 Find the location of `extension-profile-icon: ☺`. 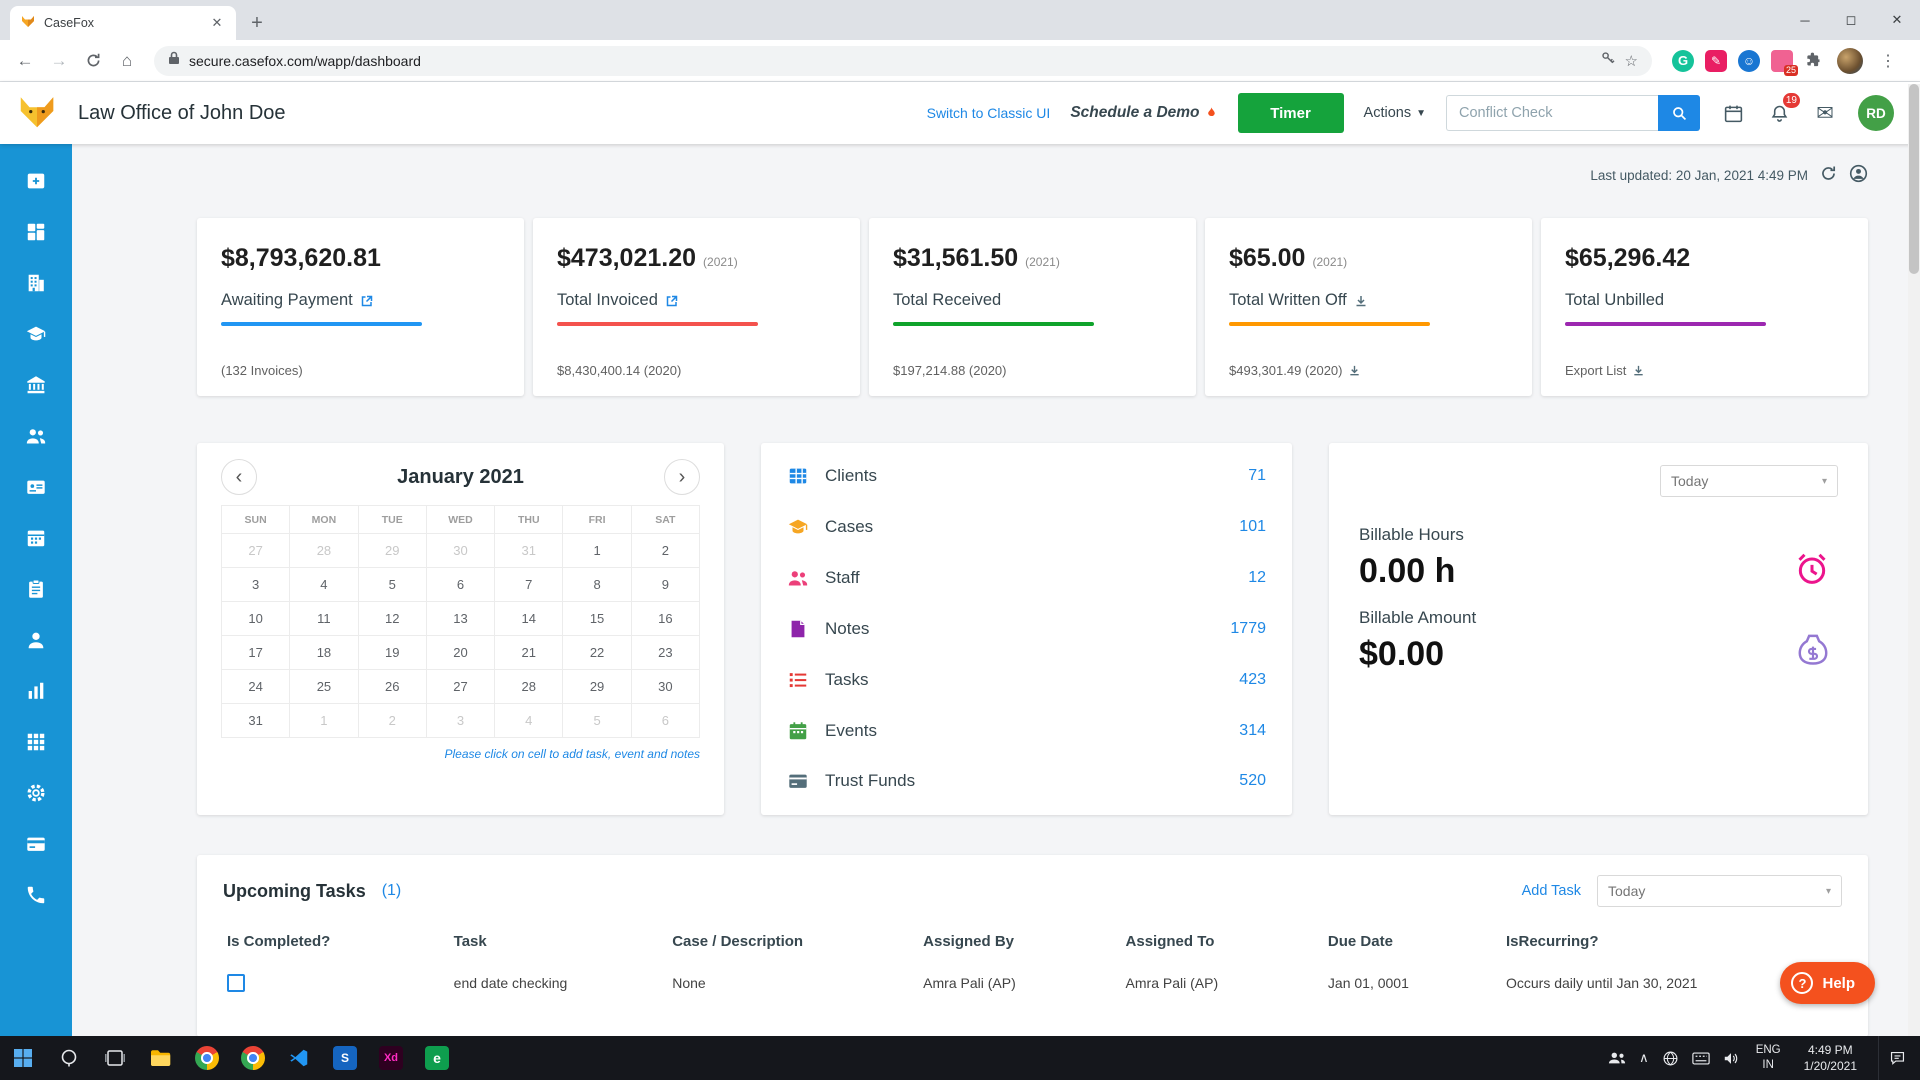

extension-profile-icon: ☺ is located at coordinates (1749, 60).